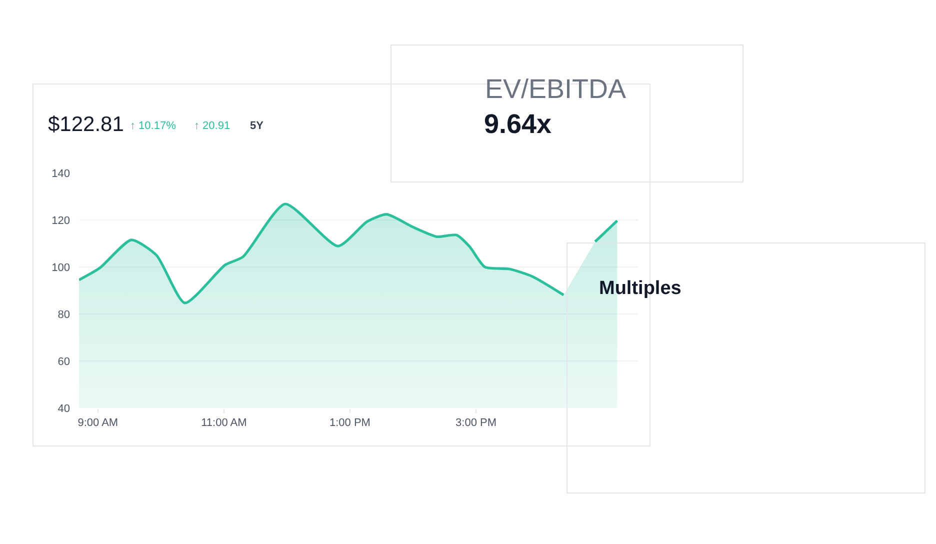 The height and width of the screenshot is (544, 936). What do you see at coordinates (64, 408) in the screenshot?
I see `y-tick-label: 40` at bounding box center [64, 408].